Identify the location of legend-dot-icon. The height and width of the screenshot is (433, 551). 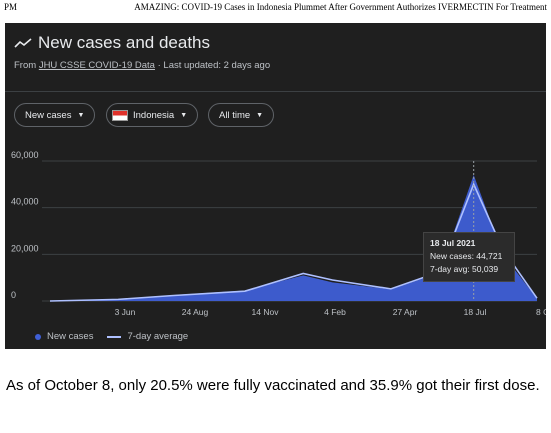
(38, 336).